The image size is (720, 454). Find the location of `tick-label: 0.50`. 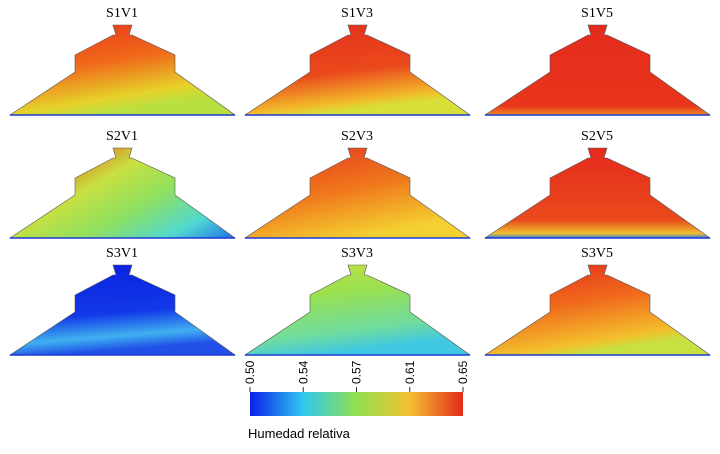

tick-label: 0.50 is located at coordinates (250, 372).